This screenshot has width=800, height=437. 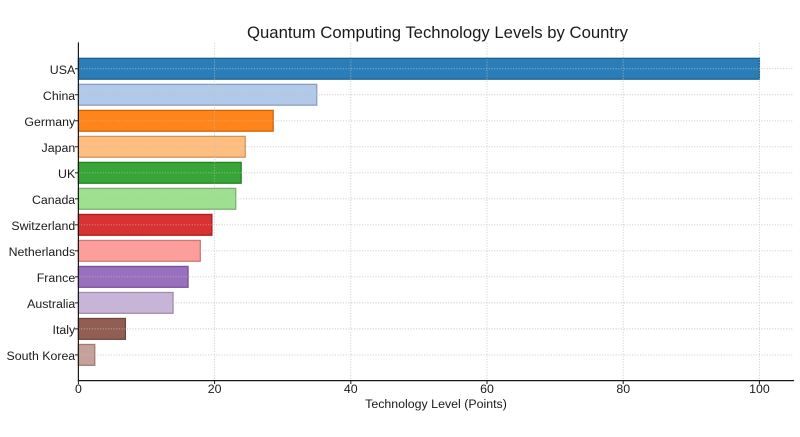 What do you see at coordinates (43, 226) in the screenshot?
I see `svg-text: Switzerland` at bounding box center [43, 226].